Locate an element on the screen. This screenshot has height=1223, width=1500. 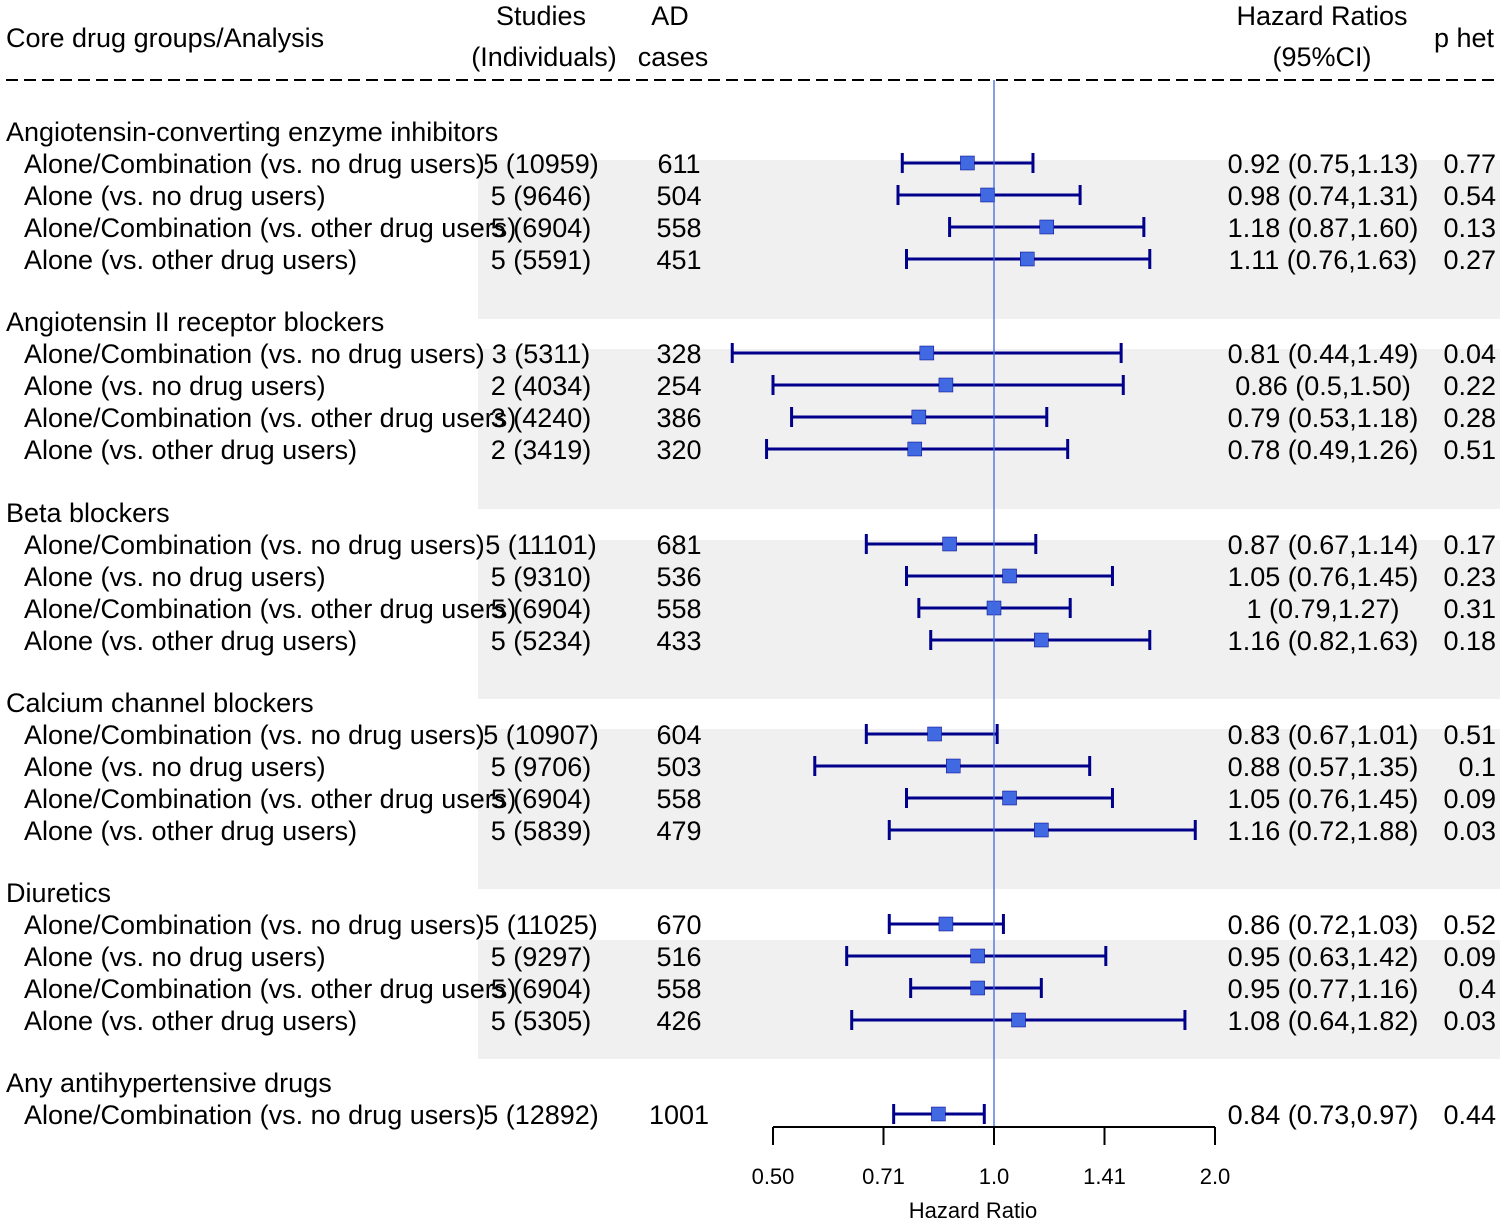
row-studies: 5 (9646) is located at coordinates (541, 196).